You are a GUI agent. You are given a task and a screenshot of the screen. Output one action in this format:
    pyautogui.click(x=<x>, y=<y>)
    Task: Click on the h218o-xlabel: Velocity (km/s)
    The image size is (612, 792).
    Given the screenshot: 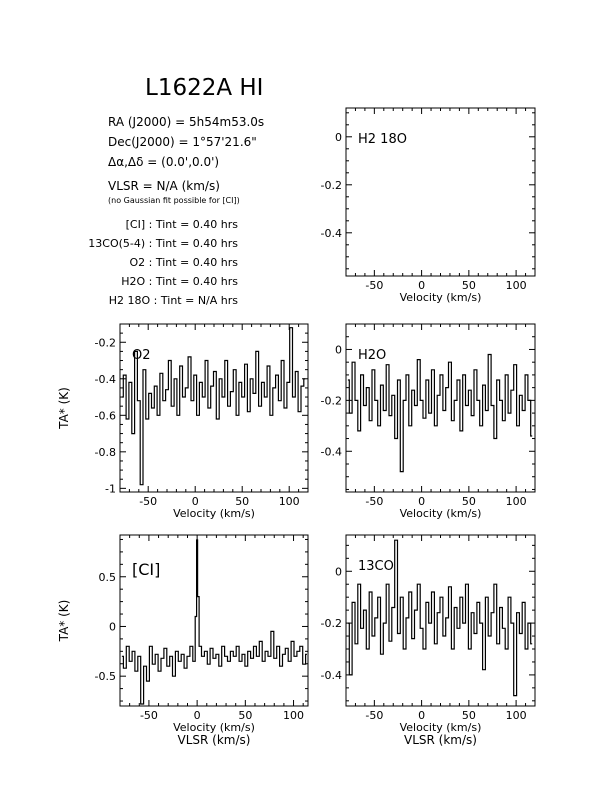 What is the action you would take?
    pyautogui.click(x=441, y=297)
    